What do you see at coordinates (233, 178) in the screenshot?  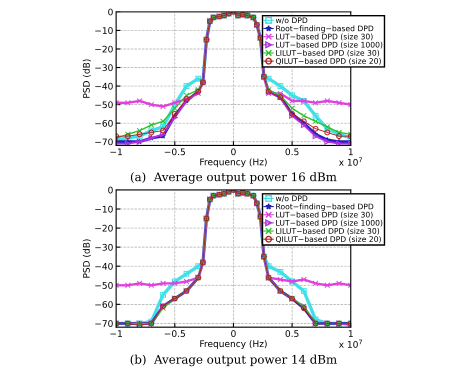 I see `text: (a) Average output power 16 dBm` at bounding box center [233, 178].